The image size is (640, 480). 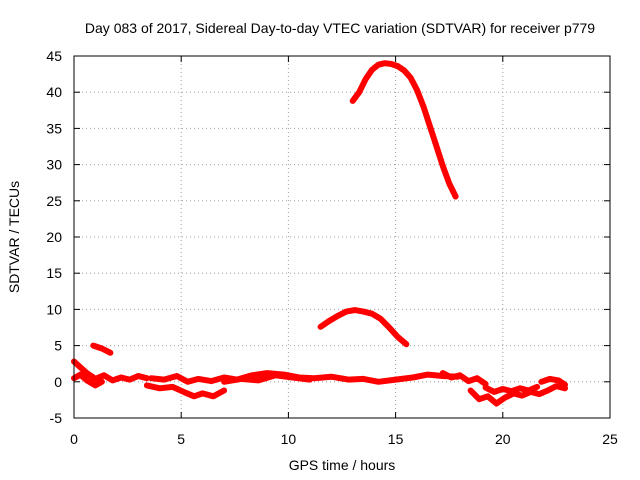 What do you see at coordinates (342, 465) in the screenshot?
I see `x-axis-title: GPS time / hours` at bounding box center [342, 465].